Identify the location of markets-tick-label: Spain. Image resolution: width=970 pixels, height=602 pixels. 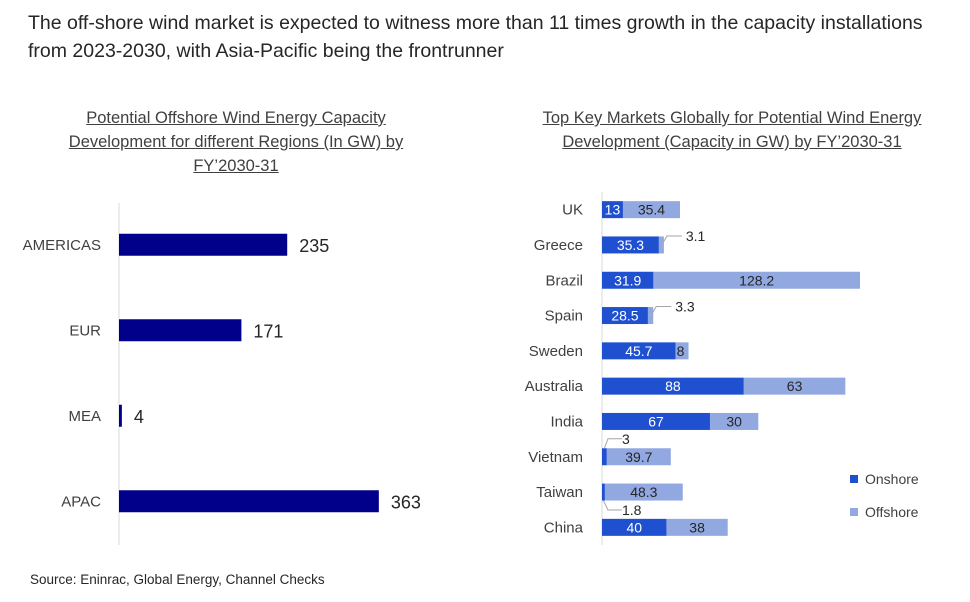
(564, 316).